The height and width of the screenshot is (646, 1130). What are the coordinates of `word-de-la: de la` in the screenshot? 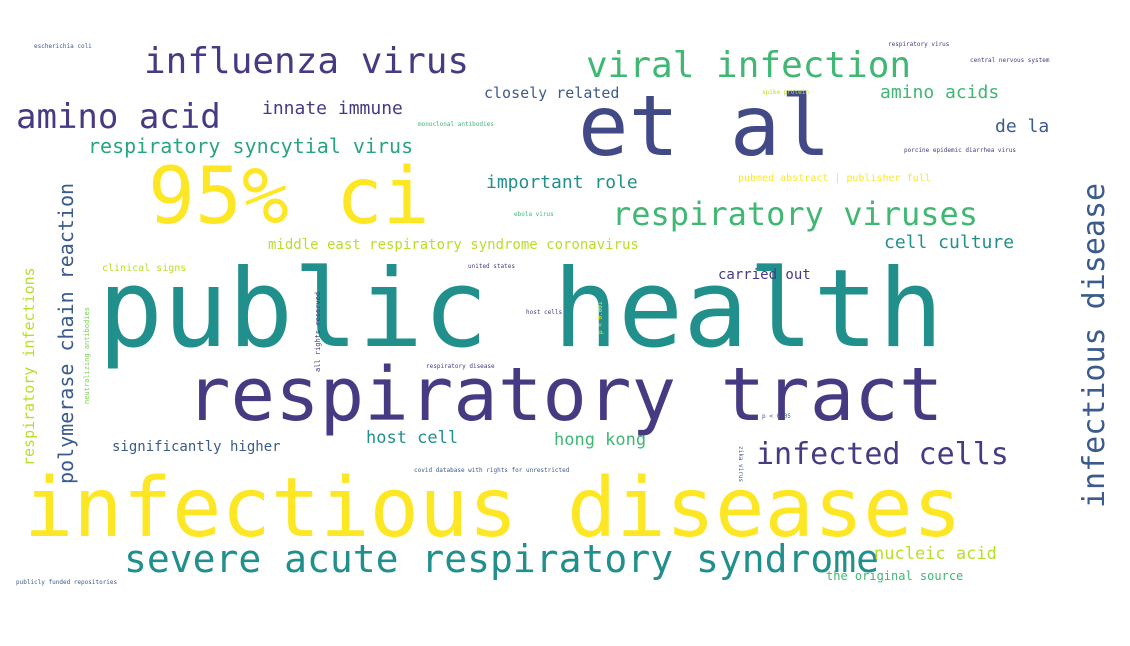 It's located at (1022, 126).